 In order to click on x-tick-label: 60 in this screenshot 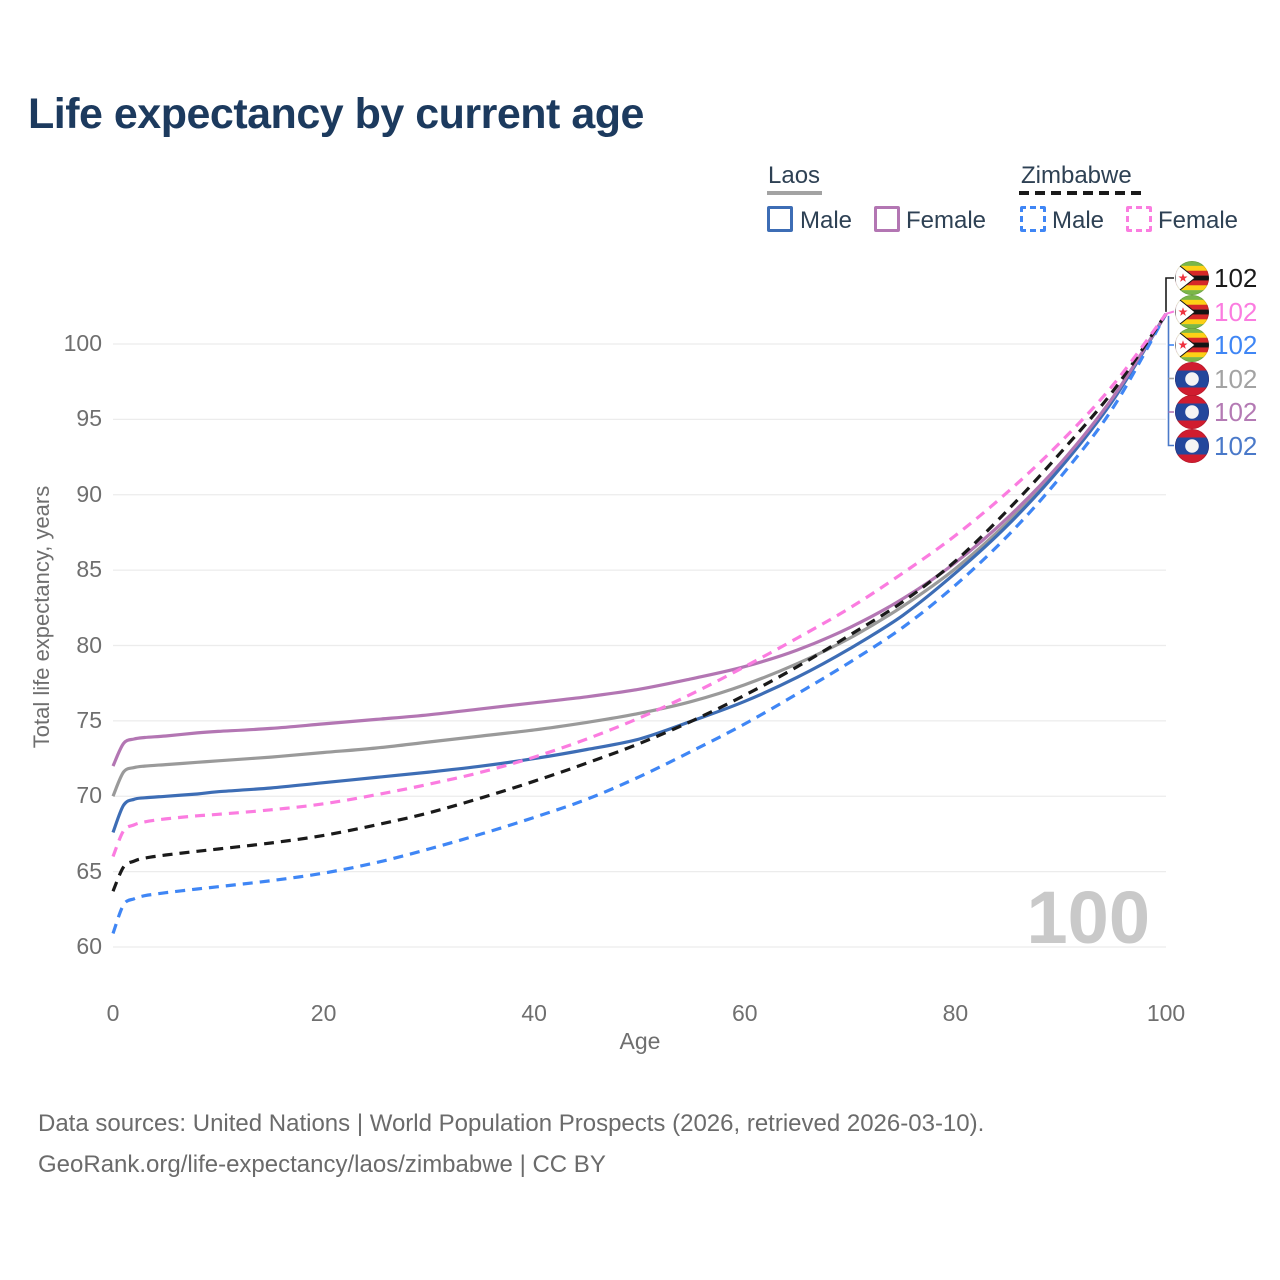, I will do `click(745, 1013)`.